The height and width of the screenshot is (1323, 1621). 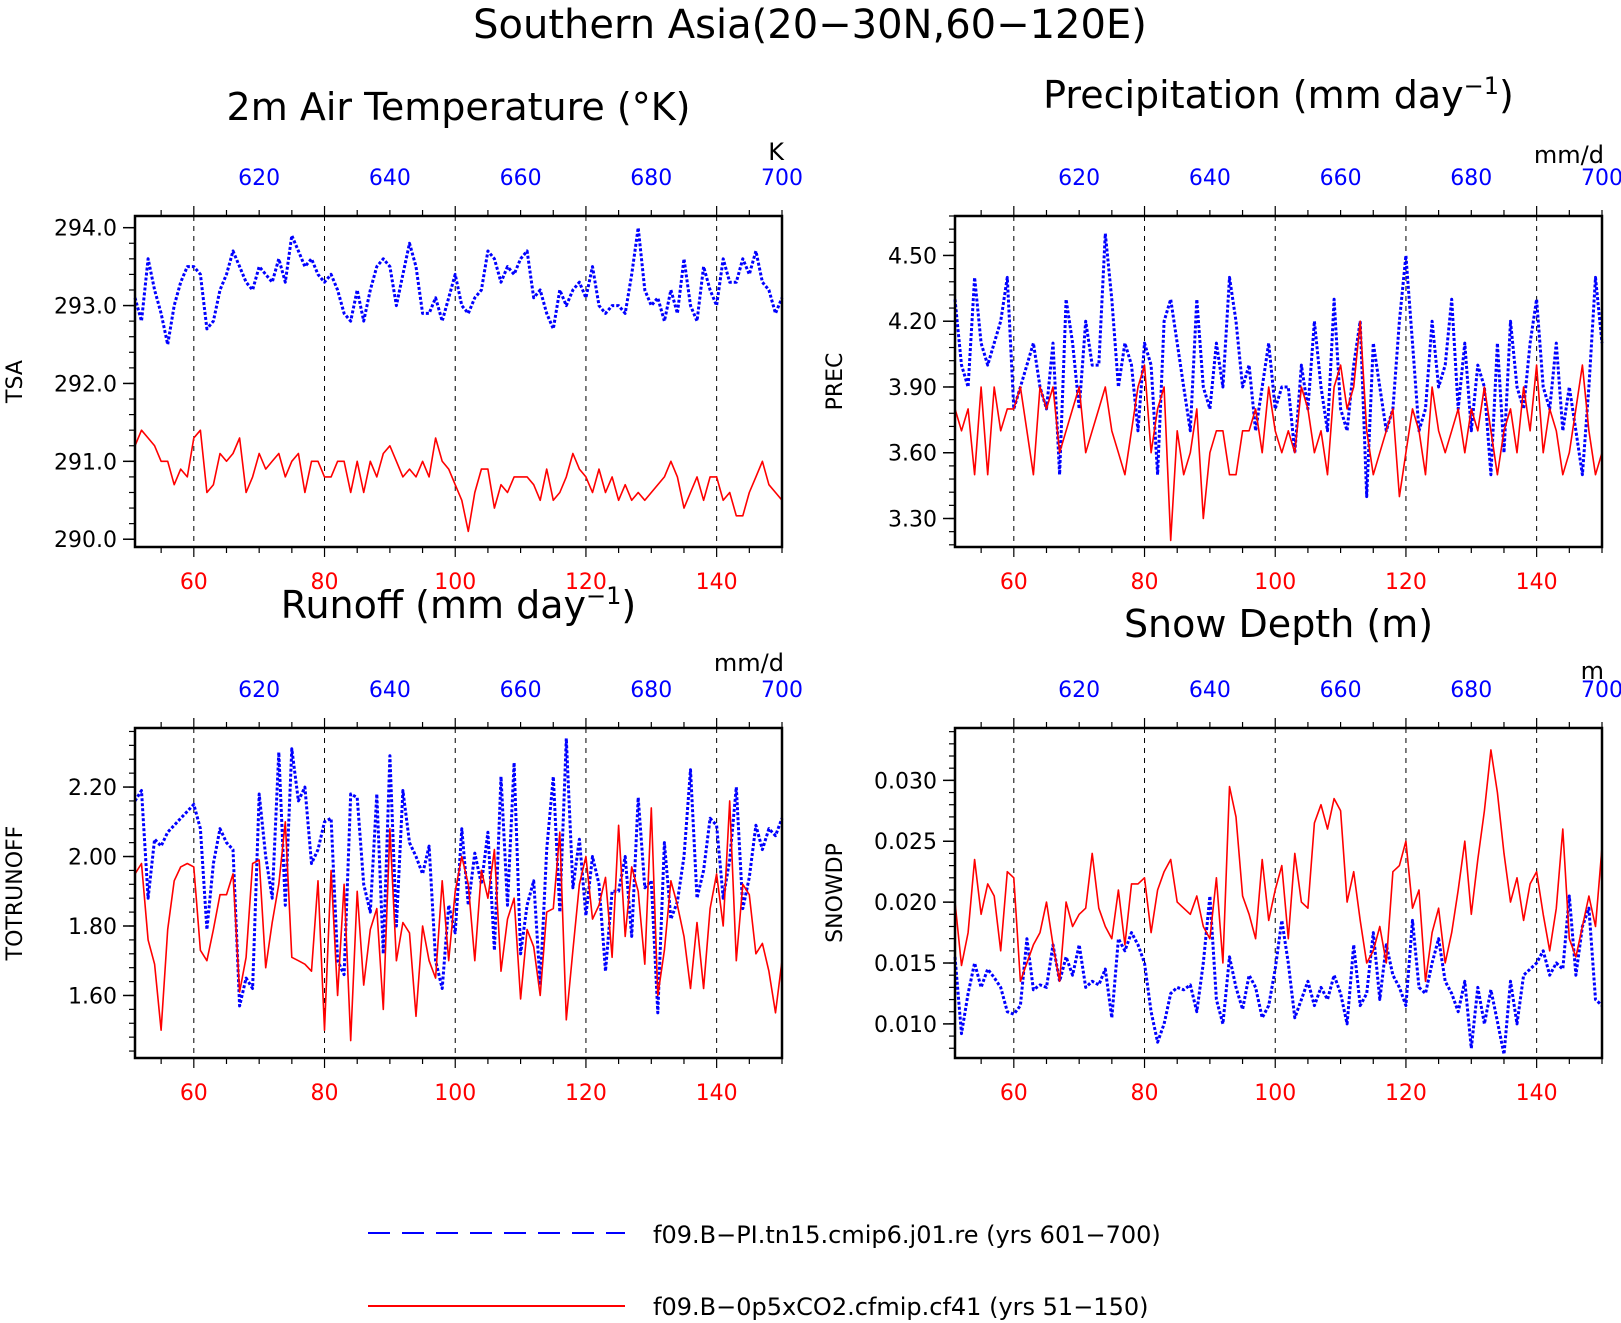 I want to click on y-tick-label: 3.60, so click(x=912, y=454).